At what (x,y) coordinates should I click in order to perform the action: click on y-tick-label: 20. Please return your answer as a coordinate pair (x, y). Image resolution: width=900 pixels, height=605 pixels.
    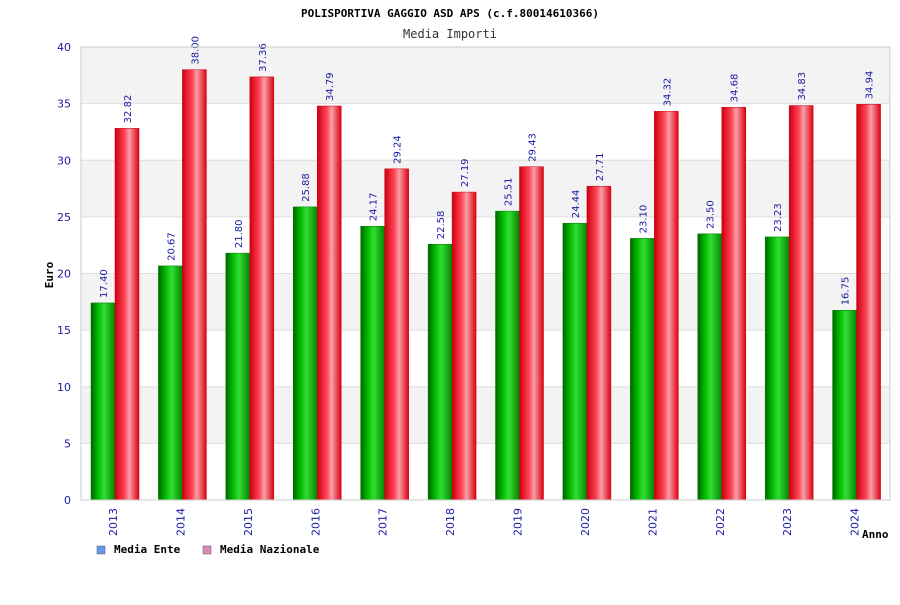
    Looking at the image, I should click on (64, 274).